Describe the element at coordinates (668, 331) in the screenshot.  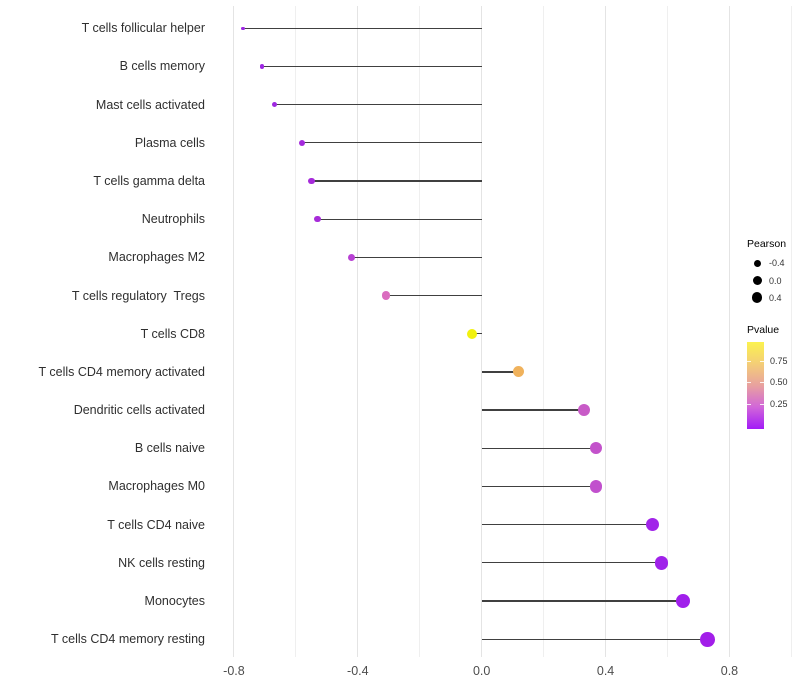
I see `gridline-x-0.6` at that location.